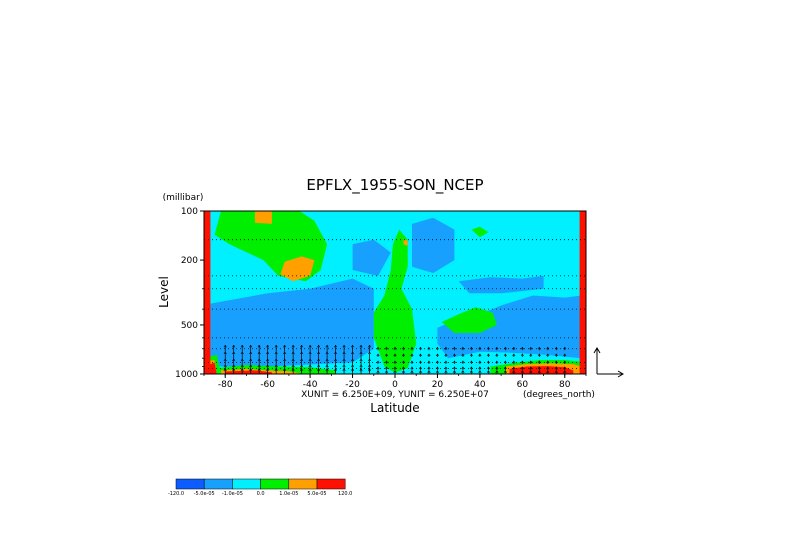 This screenshot has width=789, height=558. I want to click on x-tick-label: -80, so click(225, 385).